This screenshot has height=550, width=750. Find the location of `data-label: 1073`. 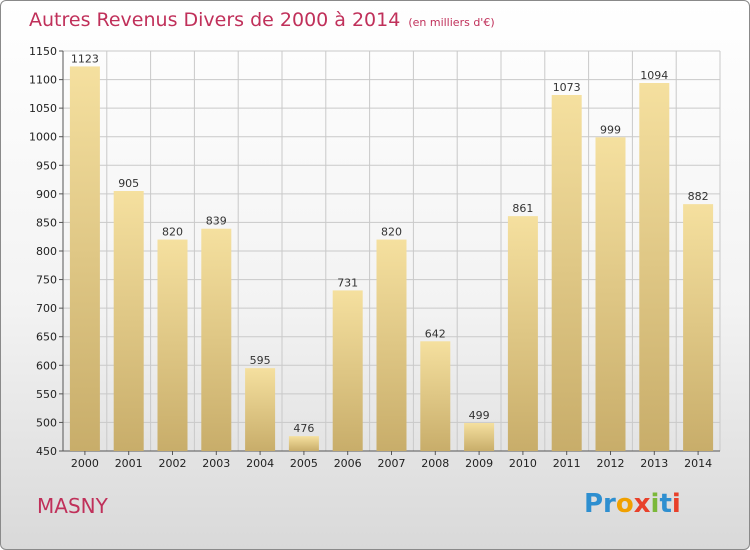

data-label: 1073 is located at coordinates (567, 87).